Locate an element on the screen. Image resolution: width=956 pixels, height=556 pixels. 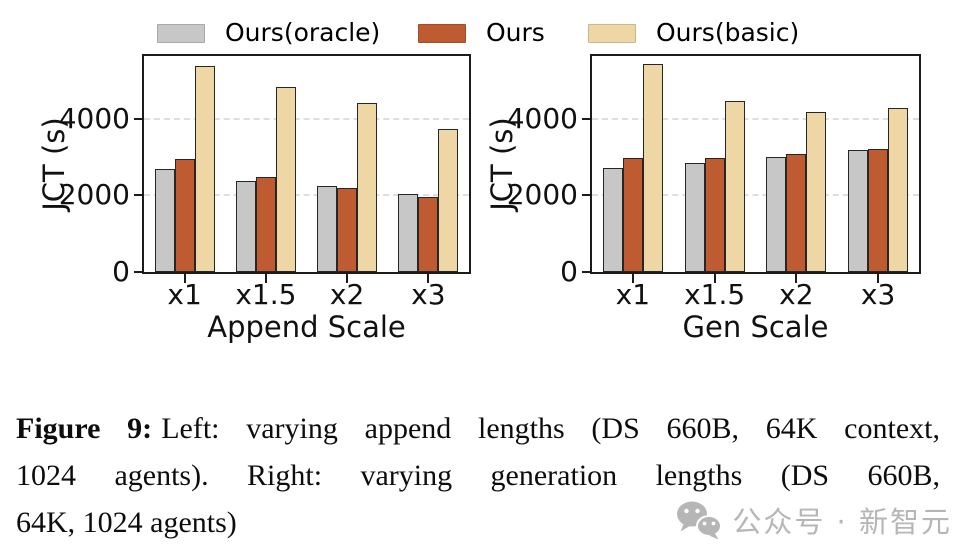
legend-swatch-ours-basic is located at coordinates (612, 33).